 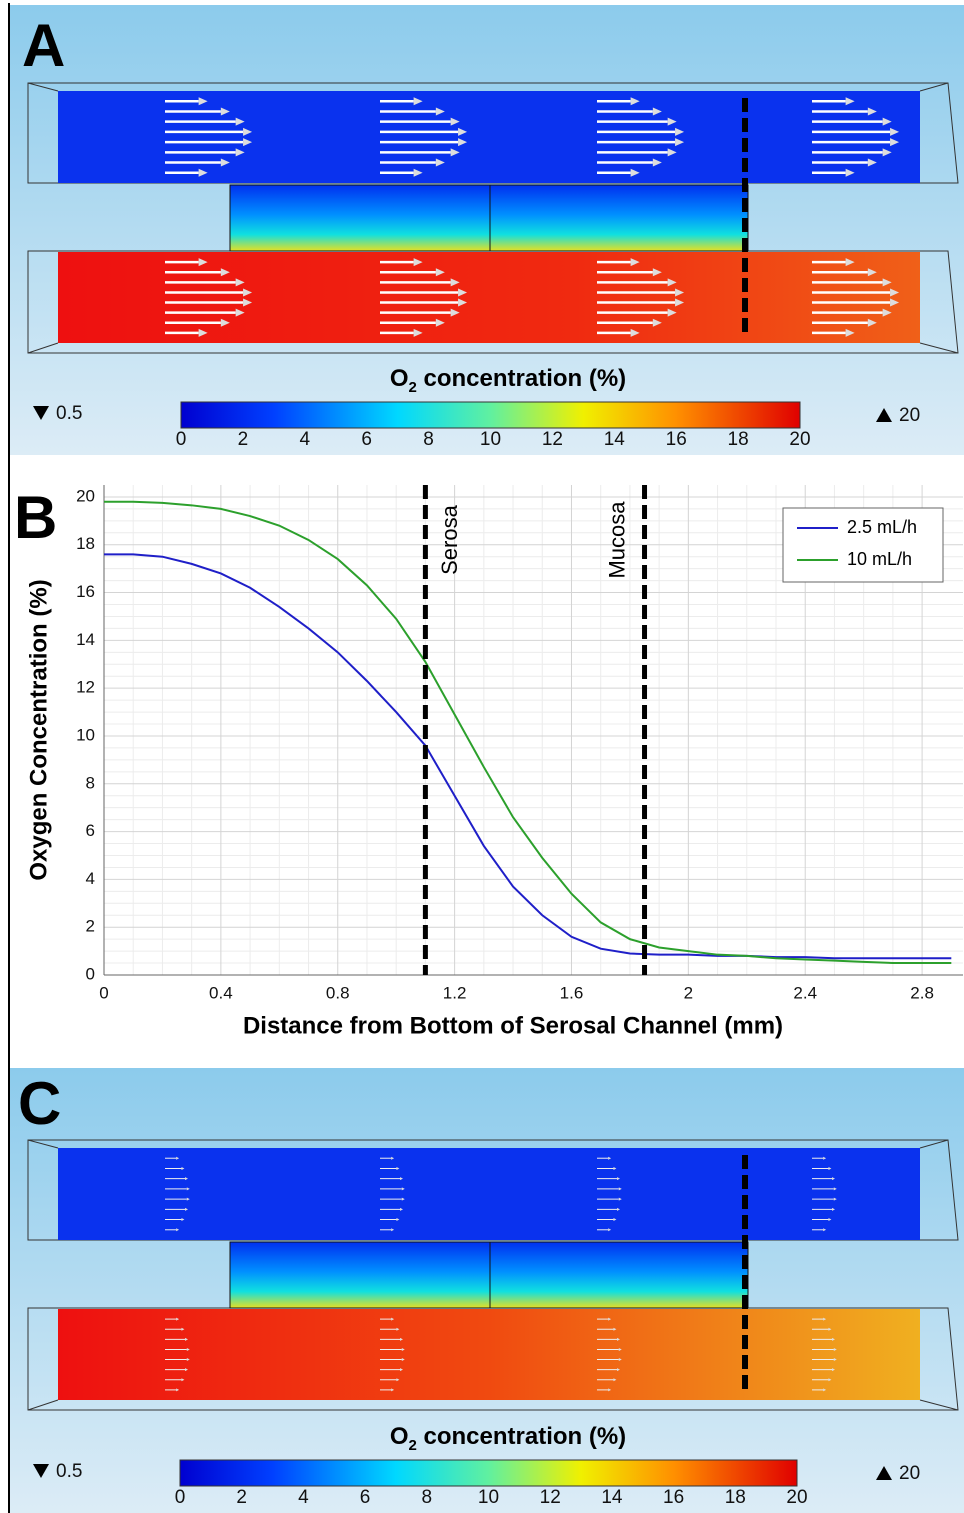 What do you see at coordinates (90, 782) in the screenshot?
I see `y-tick-label: 8` at bounding box center [90, 782].